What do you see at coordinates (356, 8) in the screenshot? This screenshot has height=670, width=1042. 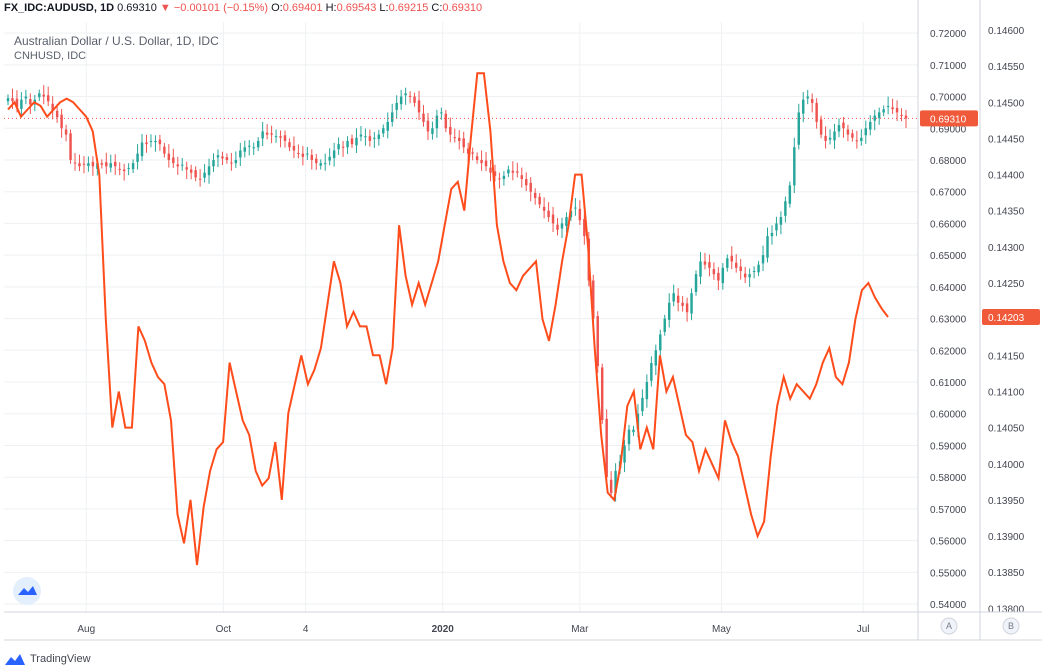 I see `high-value: 0.69543` at bounding box center [356, 8].